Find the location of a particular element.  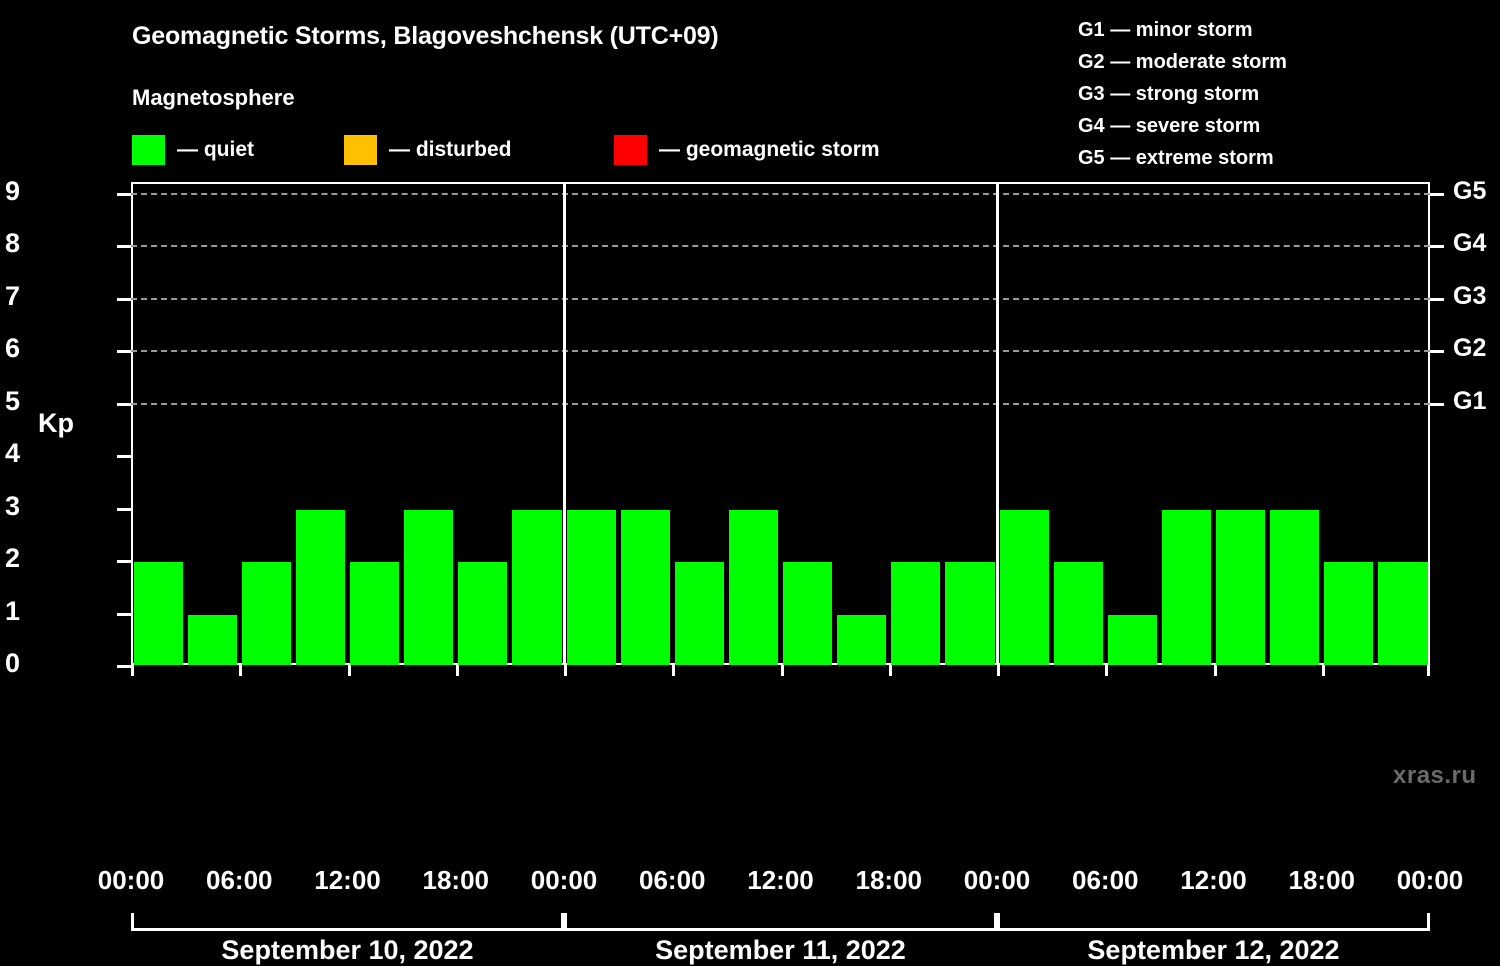

legend-item-quiet: — quiet is located at coordinates (193, 150).